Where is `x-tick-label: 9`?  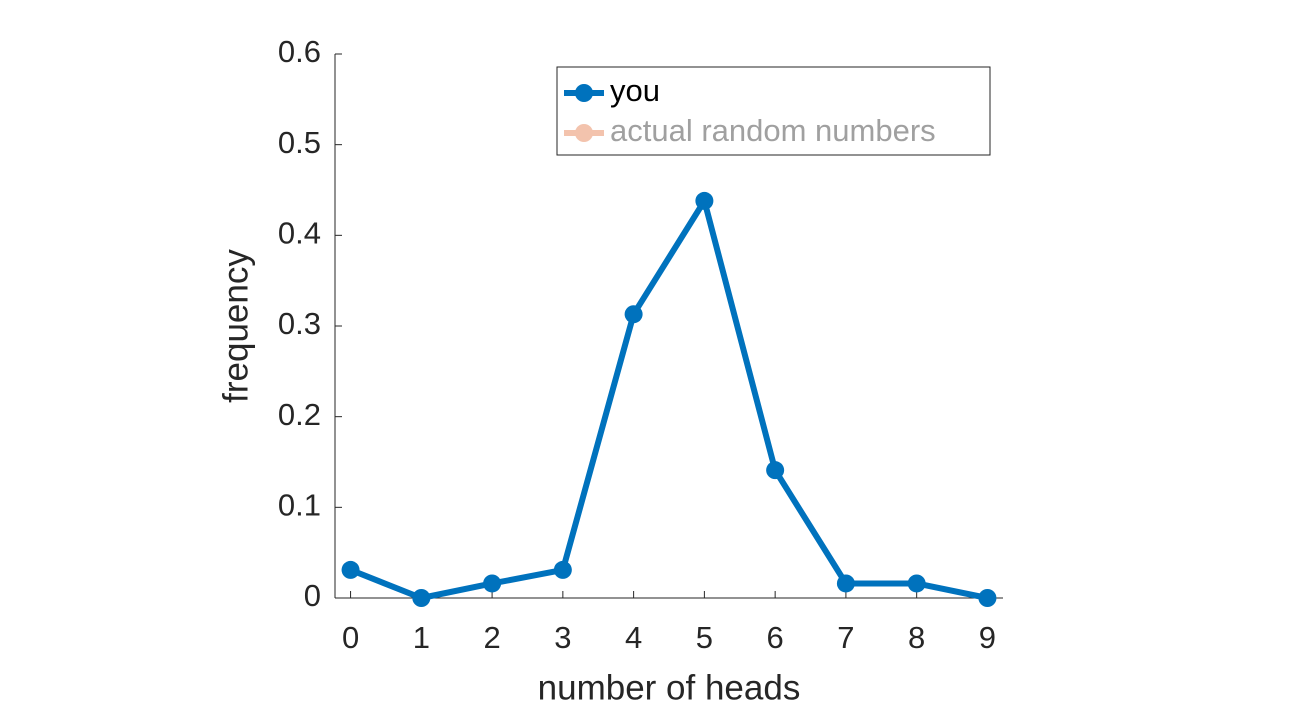 x-tick-label: 9 is located at coordinates (987, 637).